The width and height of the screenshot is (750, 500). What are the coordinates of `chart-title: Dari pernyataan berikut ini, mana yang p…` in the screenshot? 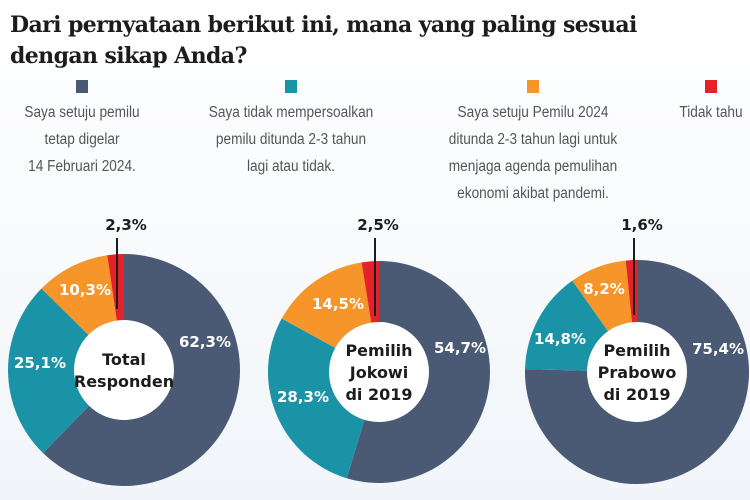 It's located at (323, 40).